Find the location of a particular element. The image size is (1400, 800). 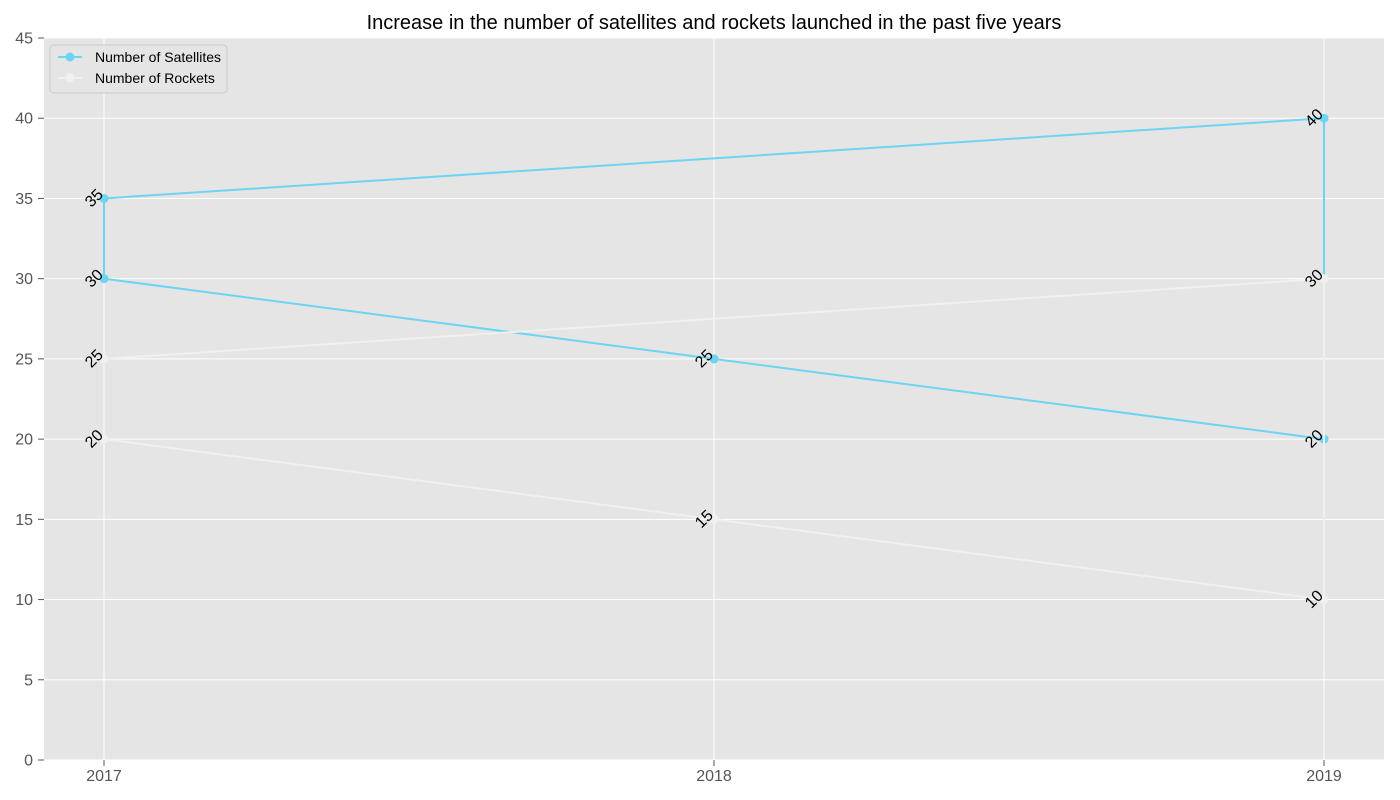

y-tick-label: 30 is located at coordinates (24, 279).